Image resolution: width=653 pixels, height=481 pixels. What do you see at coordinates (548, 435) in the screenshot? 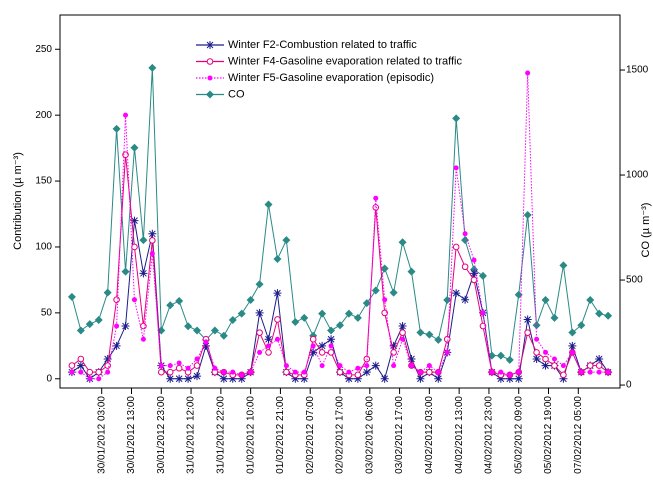
I see `x-tick-label: 05/02/2012 19:00` at bounding box center [548, 435].